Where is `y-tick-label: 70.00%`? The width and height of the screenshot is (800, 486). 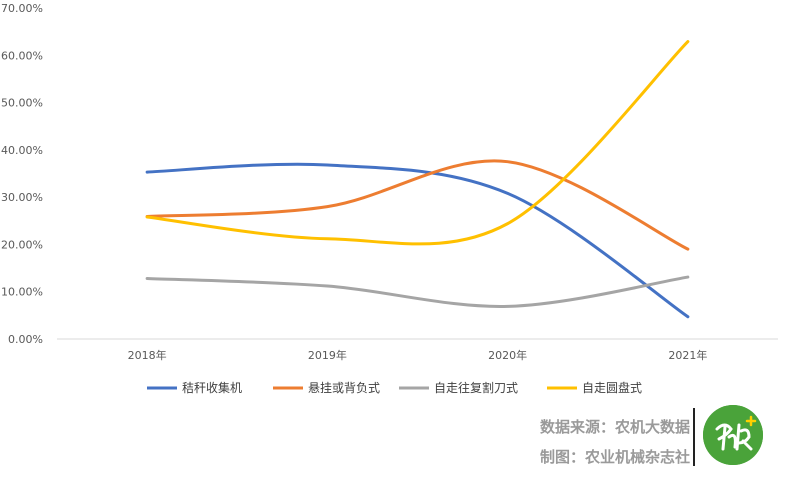
y-tick-label: 70.00% is located at coordinates (22, 8).